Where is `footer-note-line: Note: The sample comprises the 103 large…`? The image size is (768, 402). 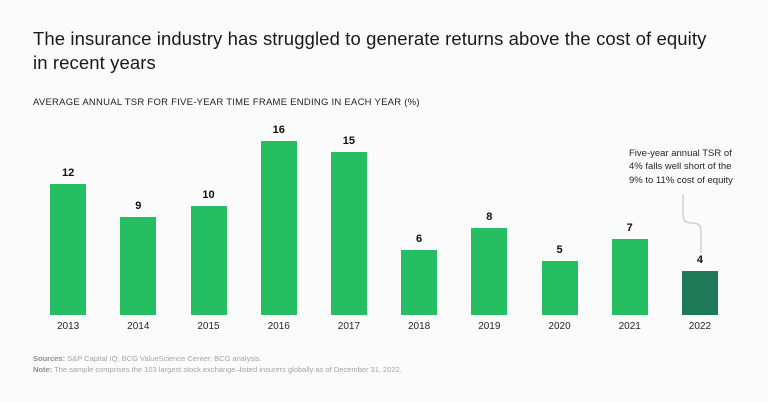
footer-note-line: Note: The sample comprises the 103 large… is located at coordinates (217, 369).